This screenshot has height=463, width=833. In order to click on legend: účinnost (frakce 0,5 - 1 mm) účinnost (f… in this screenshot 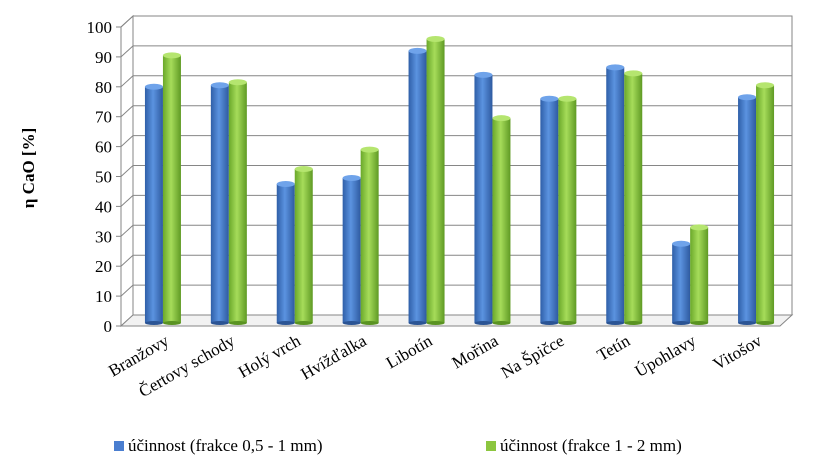, I will do `click(416, 448)`.